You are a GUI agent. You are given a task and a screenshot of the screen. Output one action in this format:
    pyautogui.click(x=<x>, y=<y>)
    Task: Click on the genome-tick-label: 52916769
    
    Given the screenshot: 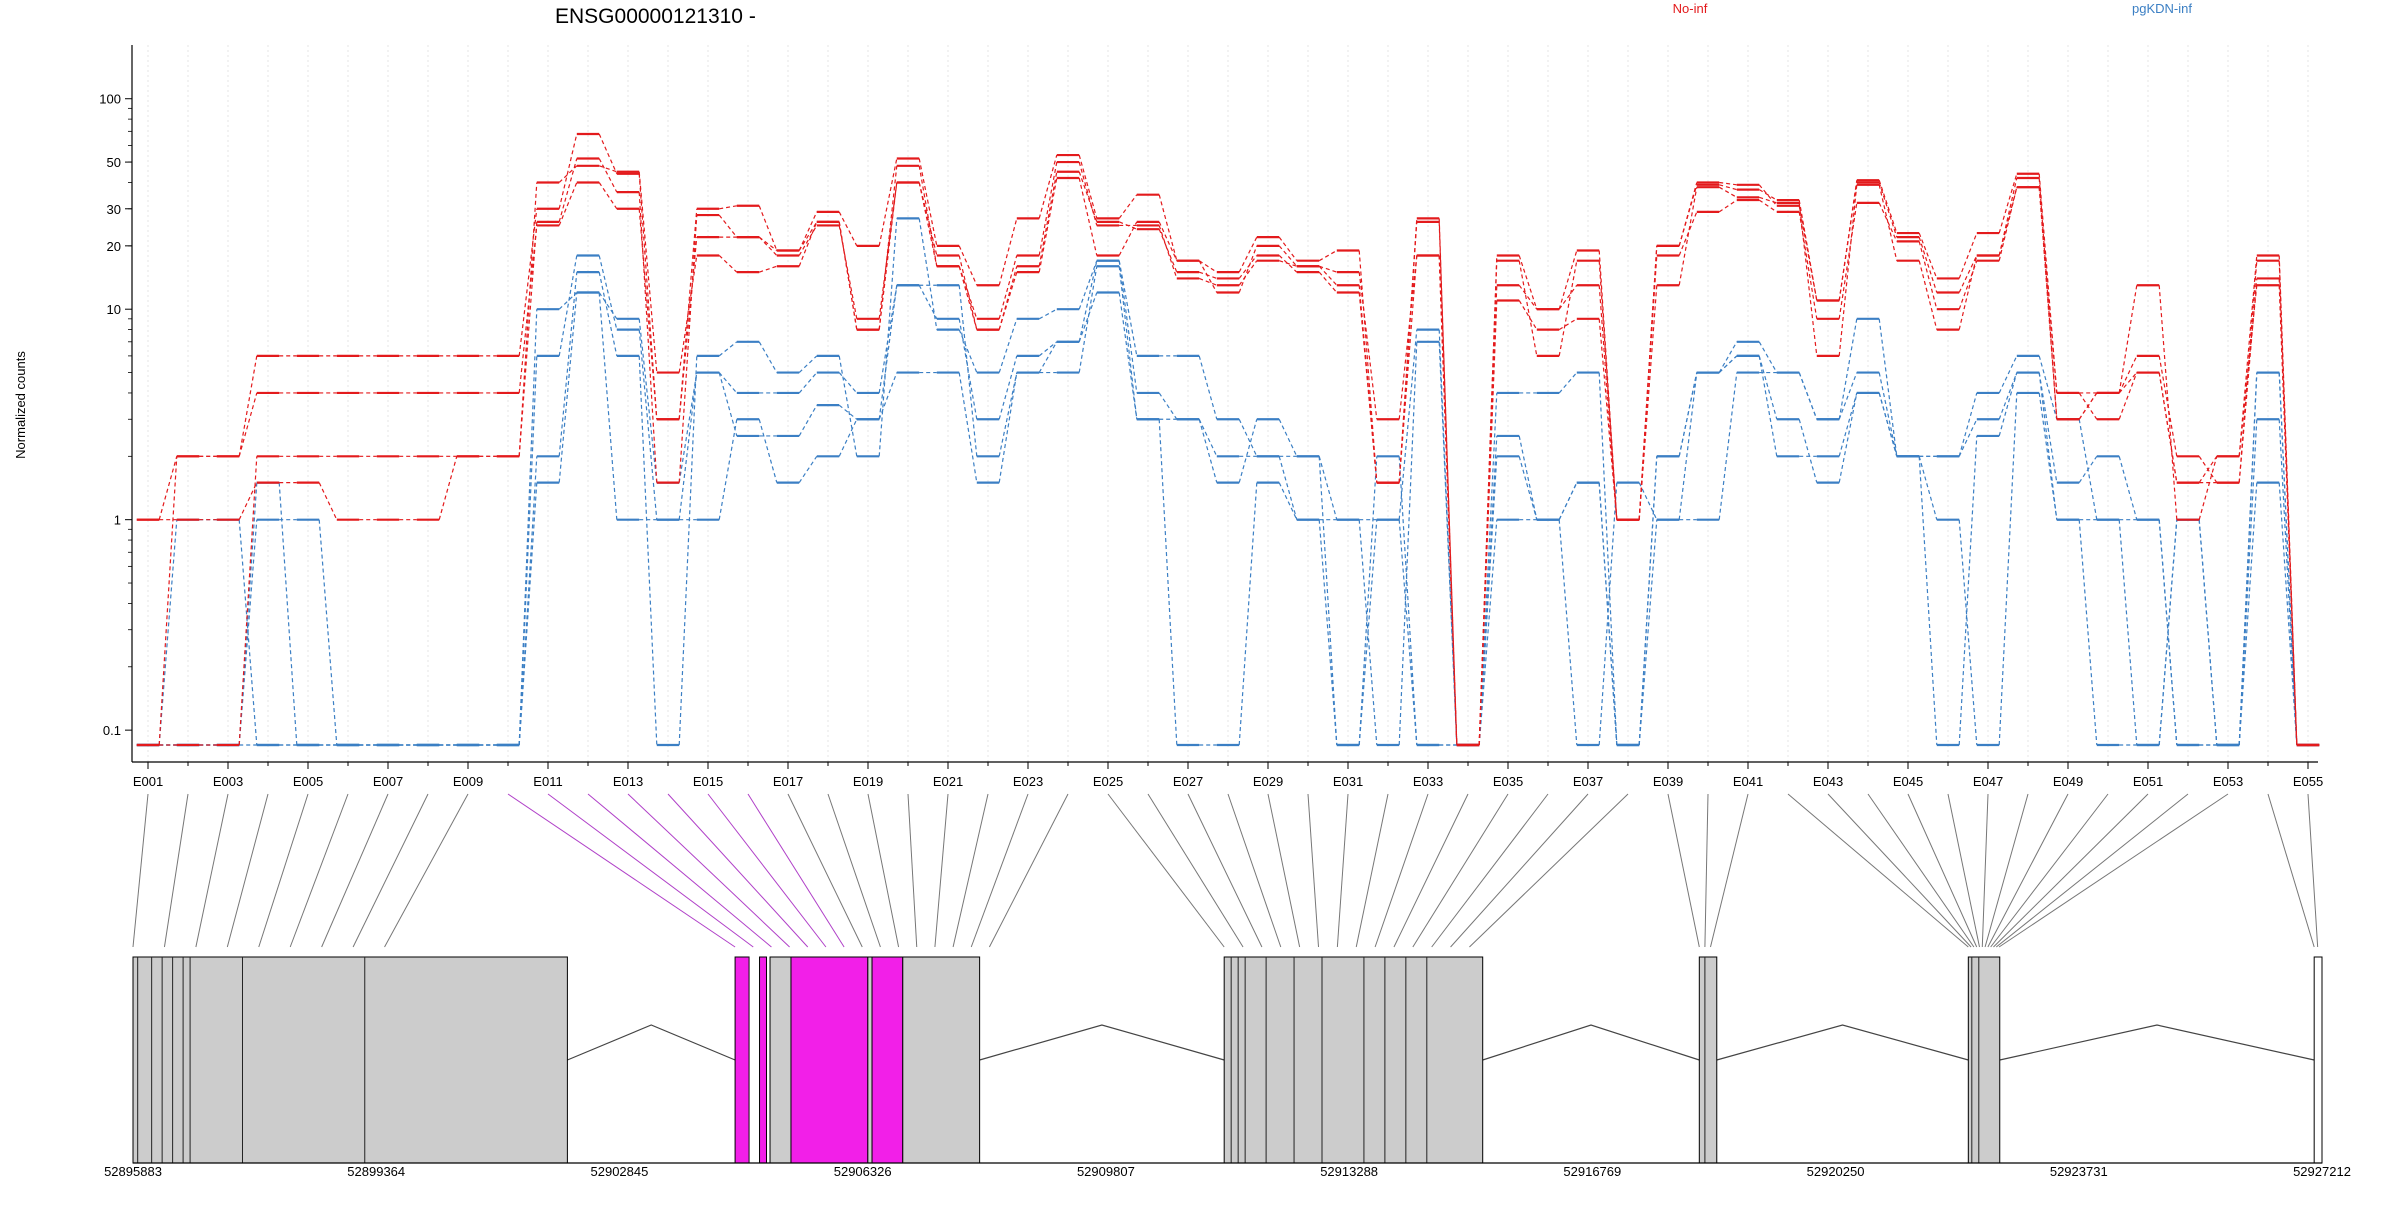 What is the action you would take?
    pyautogui.click(x=1592, y=1171)
    